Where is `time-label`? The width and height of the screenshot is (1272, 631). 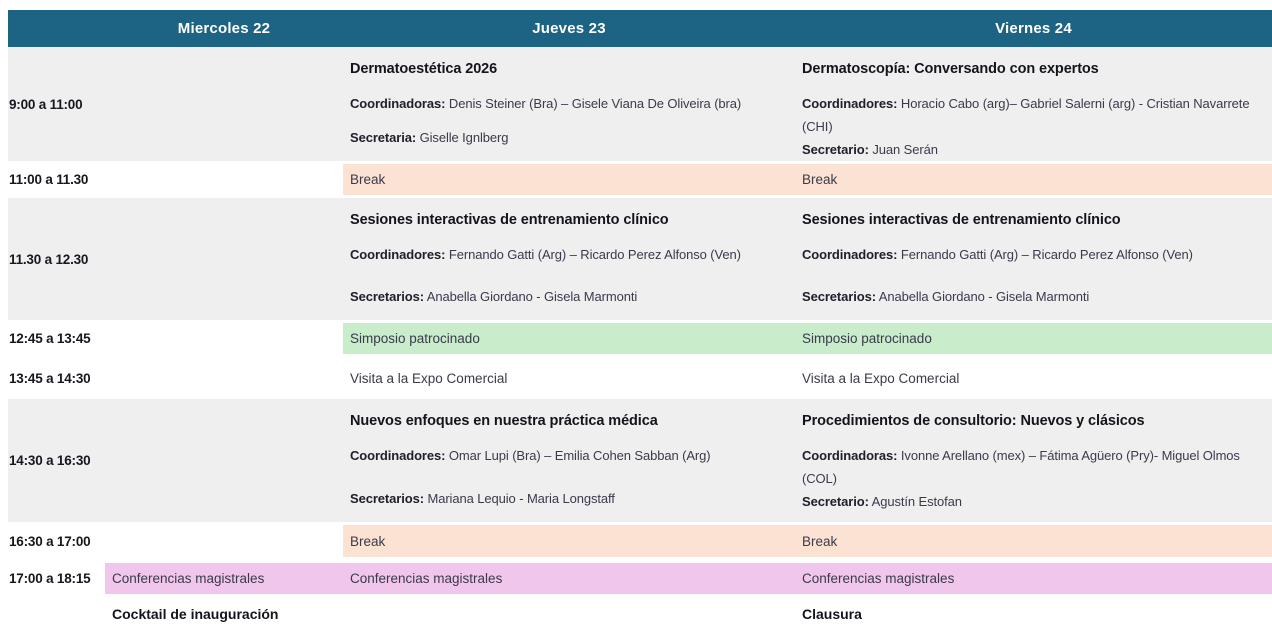
time-label is located at coordinates (56, 614).